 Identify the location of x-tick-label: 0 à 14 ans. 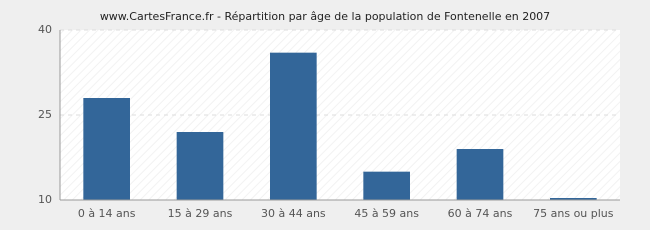
(107, 213).